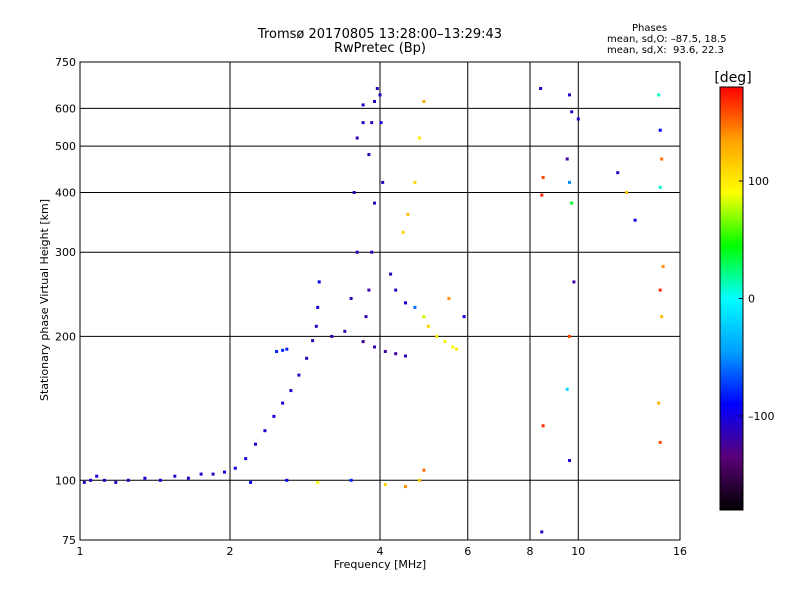 The image size is (800, 600). I want to click on y-tick-labels: 75 100 200 300 400 500 600 750, so click(65, 301).